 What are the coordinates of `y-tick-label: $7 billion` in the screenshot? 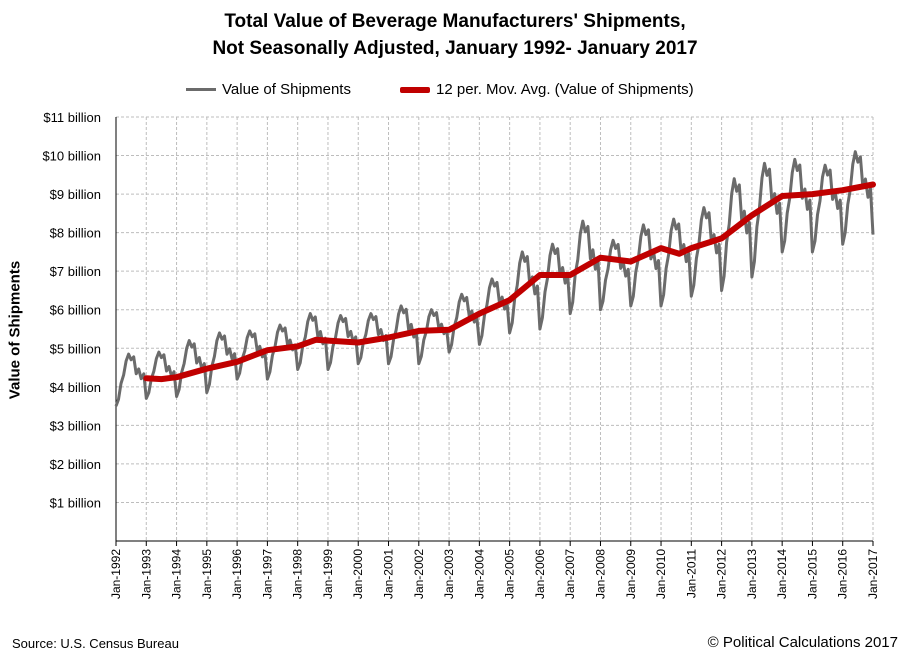 It's located at (75, 271).